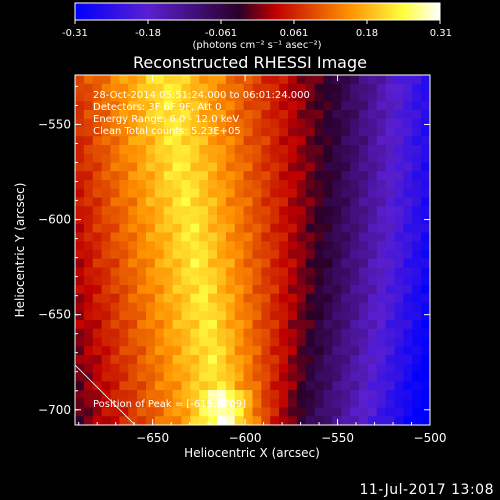 This screenshot has width=500, height=500. What do you see at coordinates (166, 119) in the screenshot?
I see `annotation-energy: Energy Range: 6.0 - 12.0 keV` at bounding box center [166, 119].